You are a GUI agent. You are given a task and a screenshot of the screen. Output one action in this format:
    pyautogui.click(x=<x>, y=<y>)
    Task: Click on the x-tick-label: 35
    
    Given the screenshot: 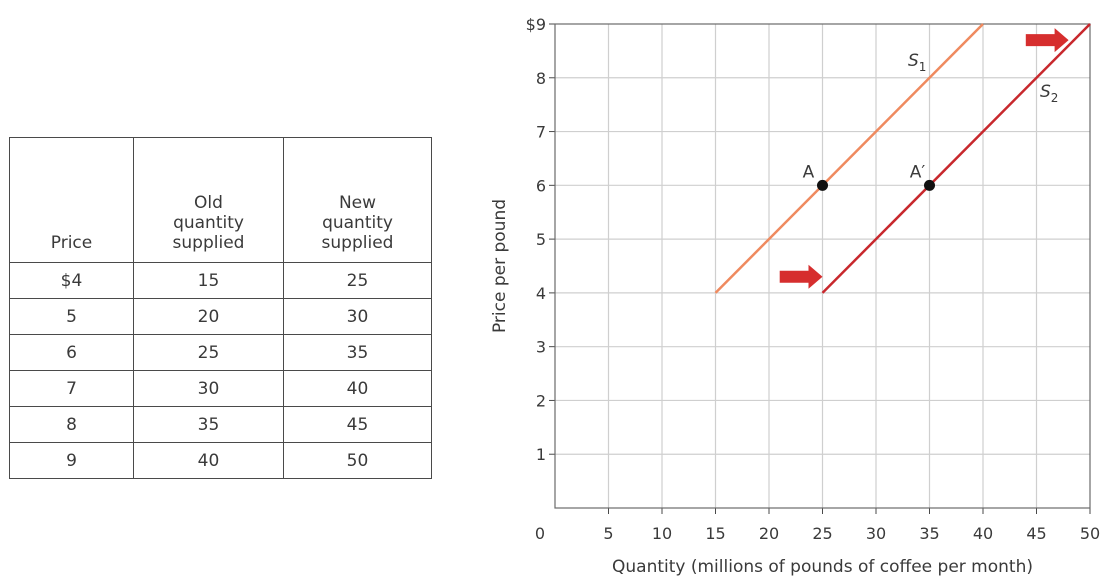 What is the action you would take?
    pyautogui.click(x=929, y=533)
    